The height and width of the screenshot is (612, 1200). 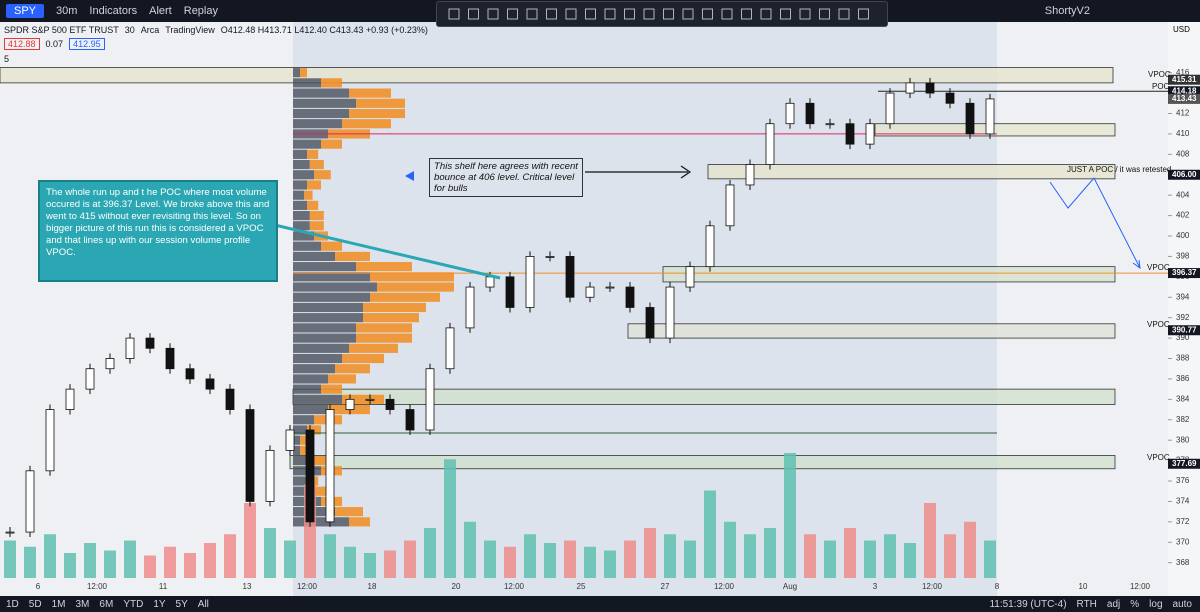 I want to click on y-tick-label: 368, so click(x=1183, y=562).